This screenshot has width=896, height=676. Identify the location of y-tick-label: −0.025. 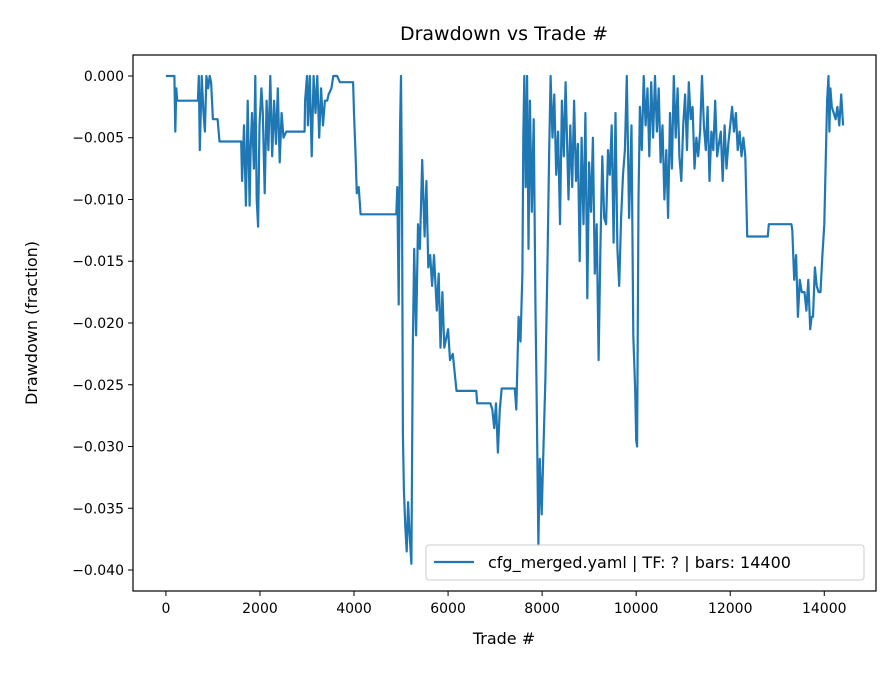
(98, 386).